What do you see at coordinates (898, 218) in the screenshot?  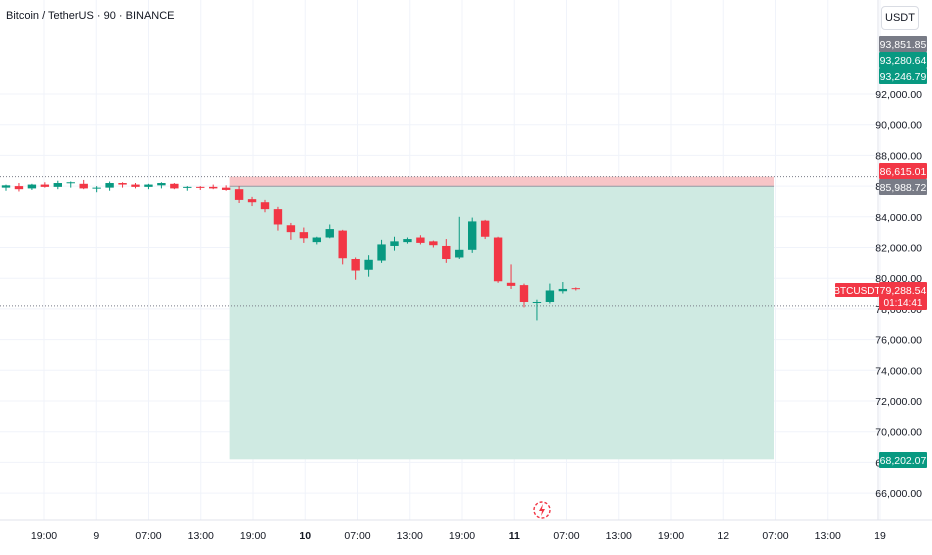 I see `y-tick-label: 84,000.00` at bounding box center [898, 218].